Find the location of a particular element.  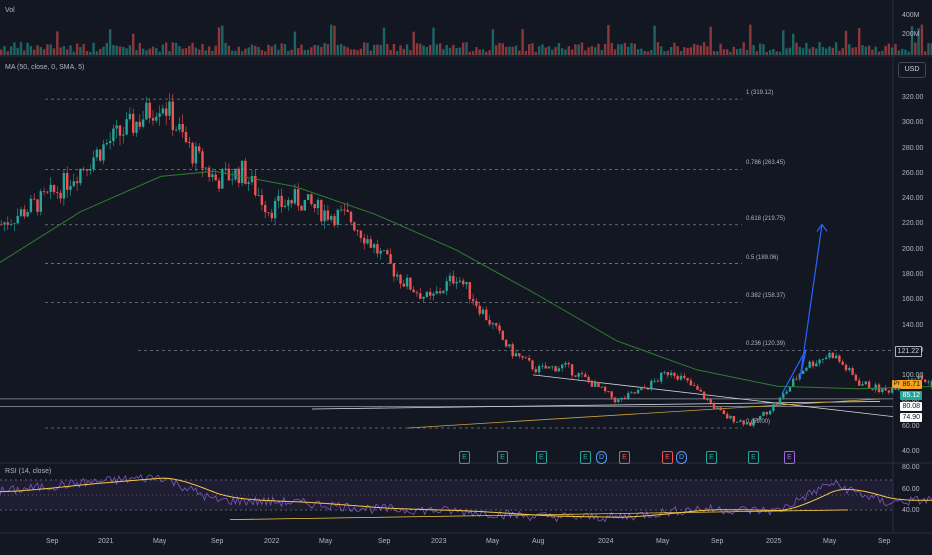

rsi-line is located at coordinates (466, 498).